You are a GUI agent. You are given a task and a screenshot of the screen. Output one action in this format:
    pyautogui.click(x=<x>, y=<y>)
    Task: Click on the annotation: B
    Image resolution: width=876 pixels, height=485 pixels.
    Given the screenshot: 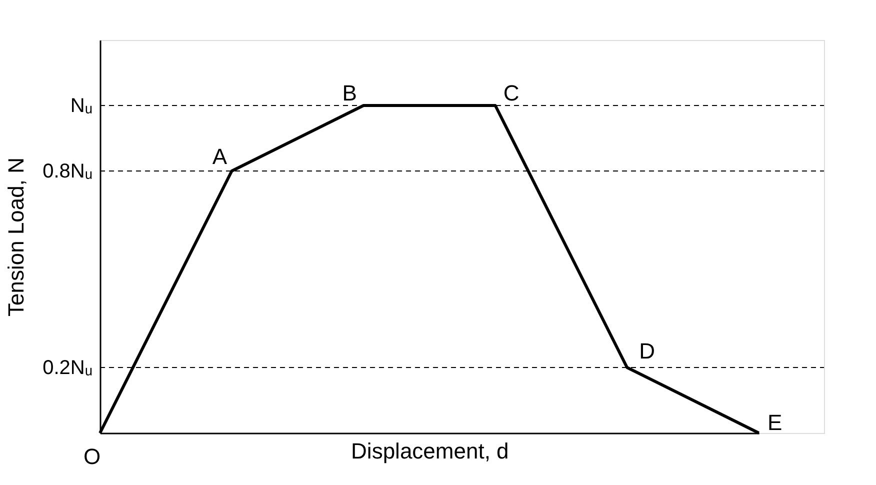 What is the action you would take?
    pyautogui.click(x=349, y=93)
    